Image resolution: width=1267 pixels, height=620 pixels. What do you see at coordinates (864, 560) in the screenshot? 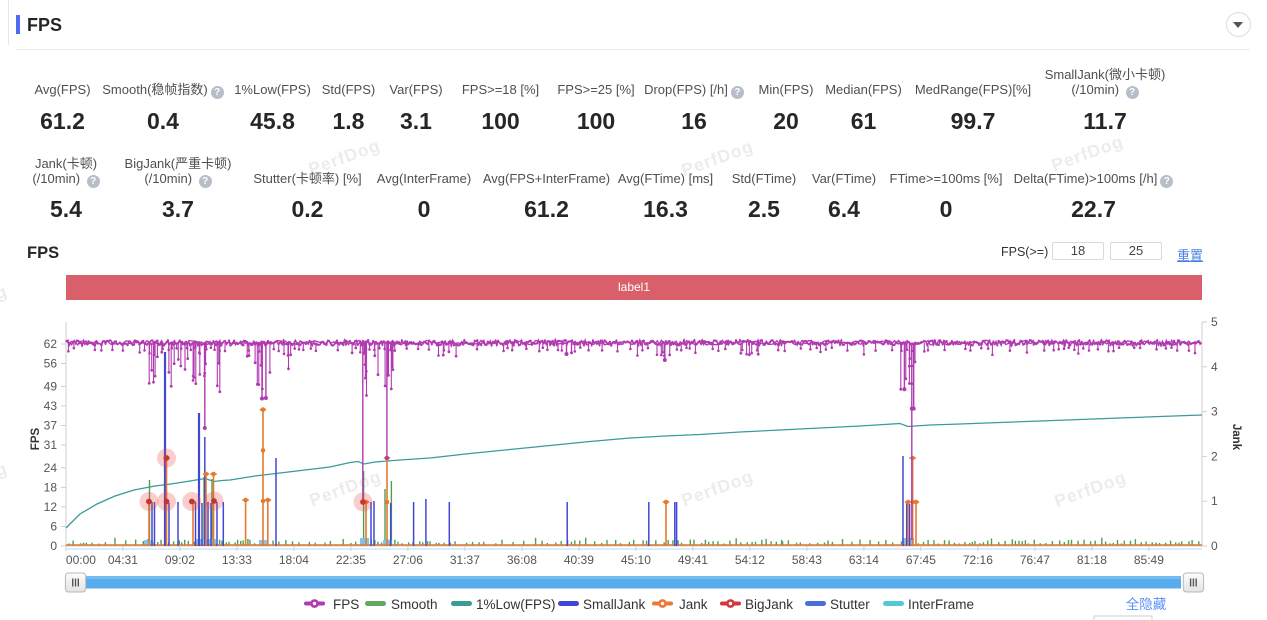
I see `svg-text: 63:14` at bounding box center [864, 560].